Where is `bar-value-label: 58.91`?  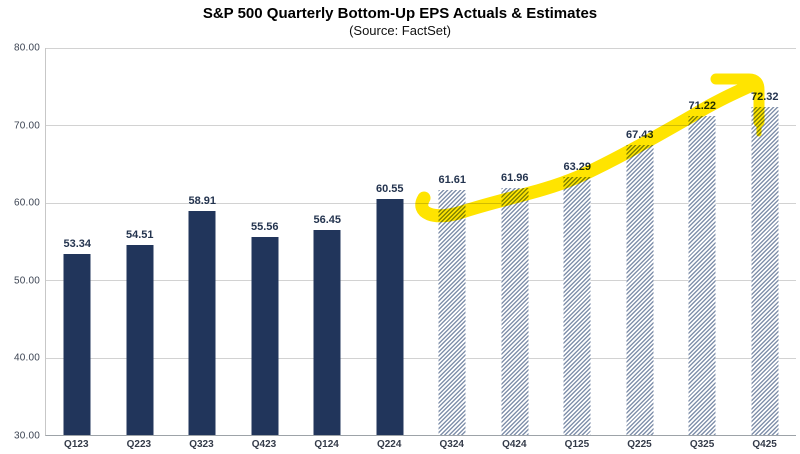 bar-value-label: 58.91 is located at coordinates (202, 201).